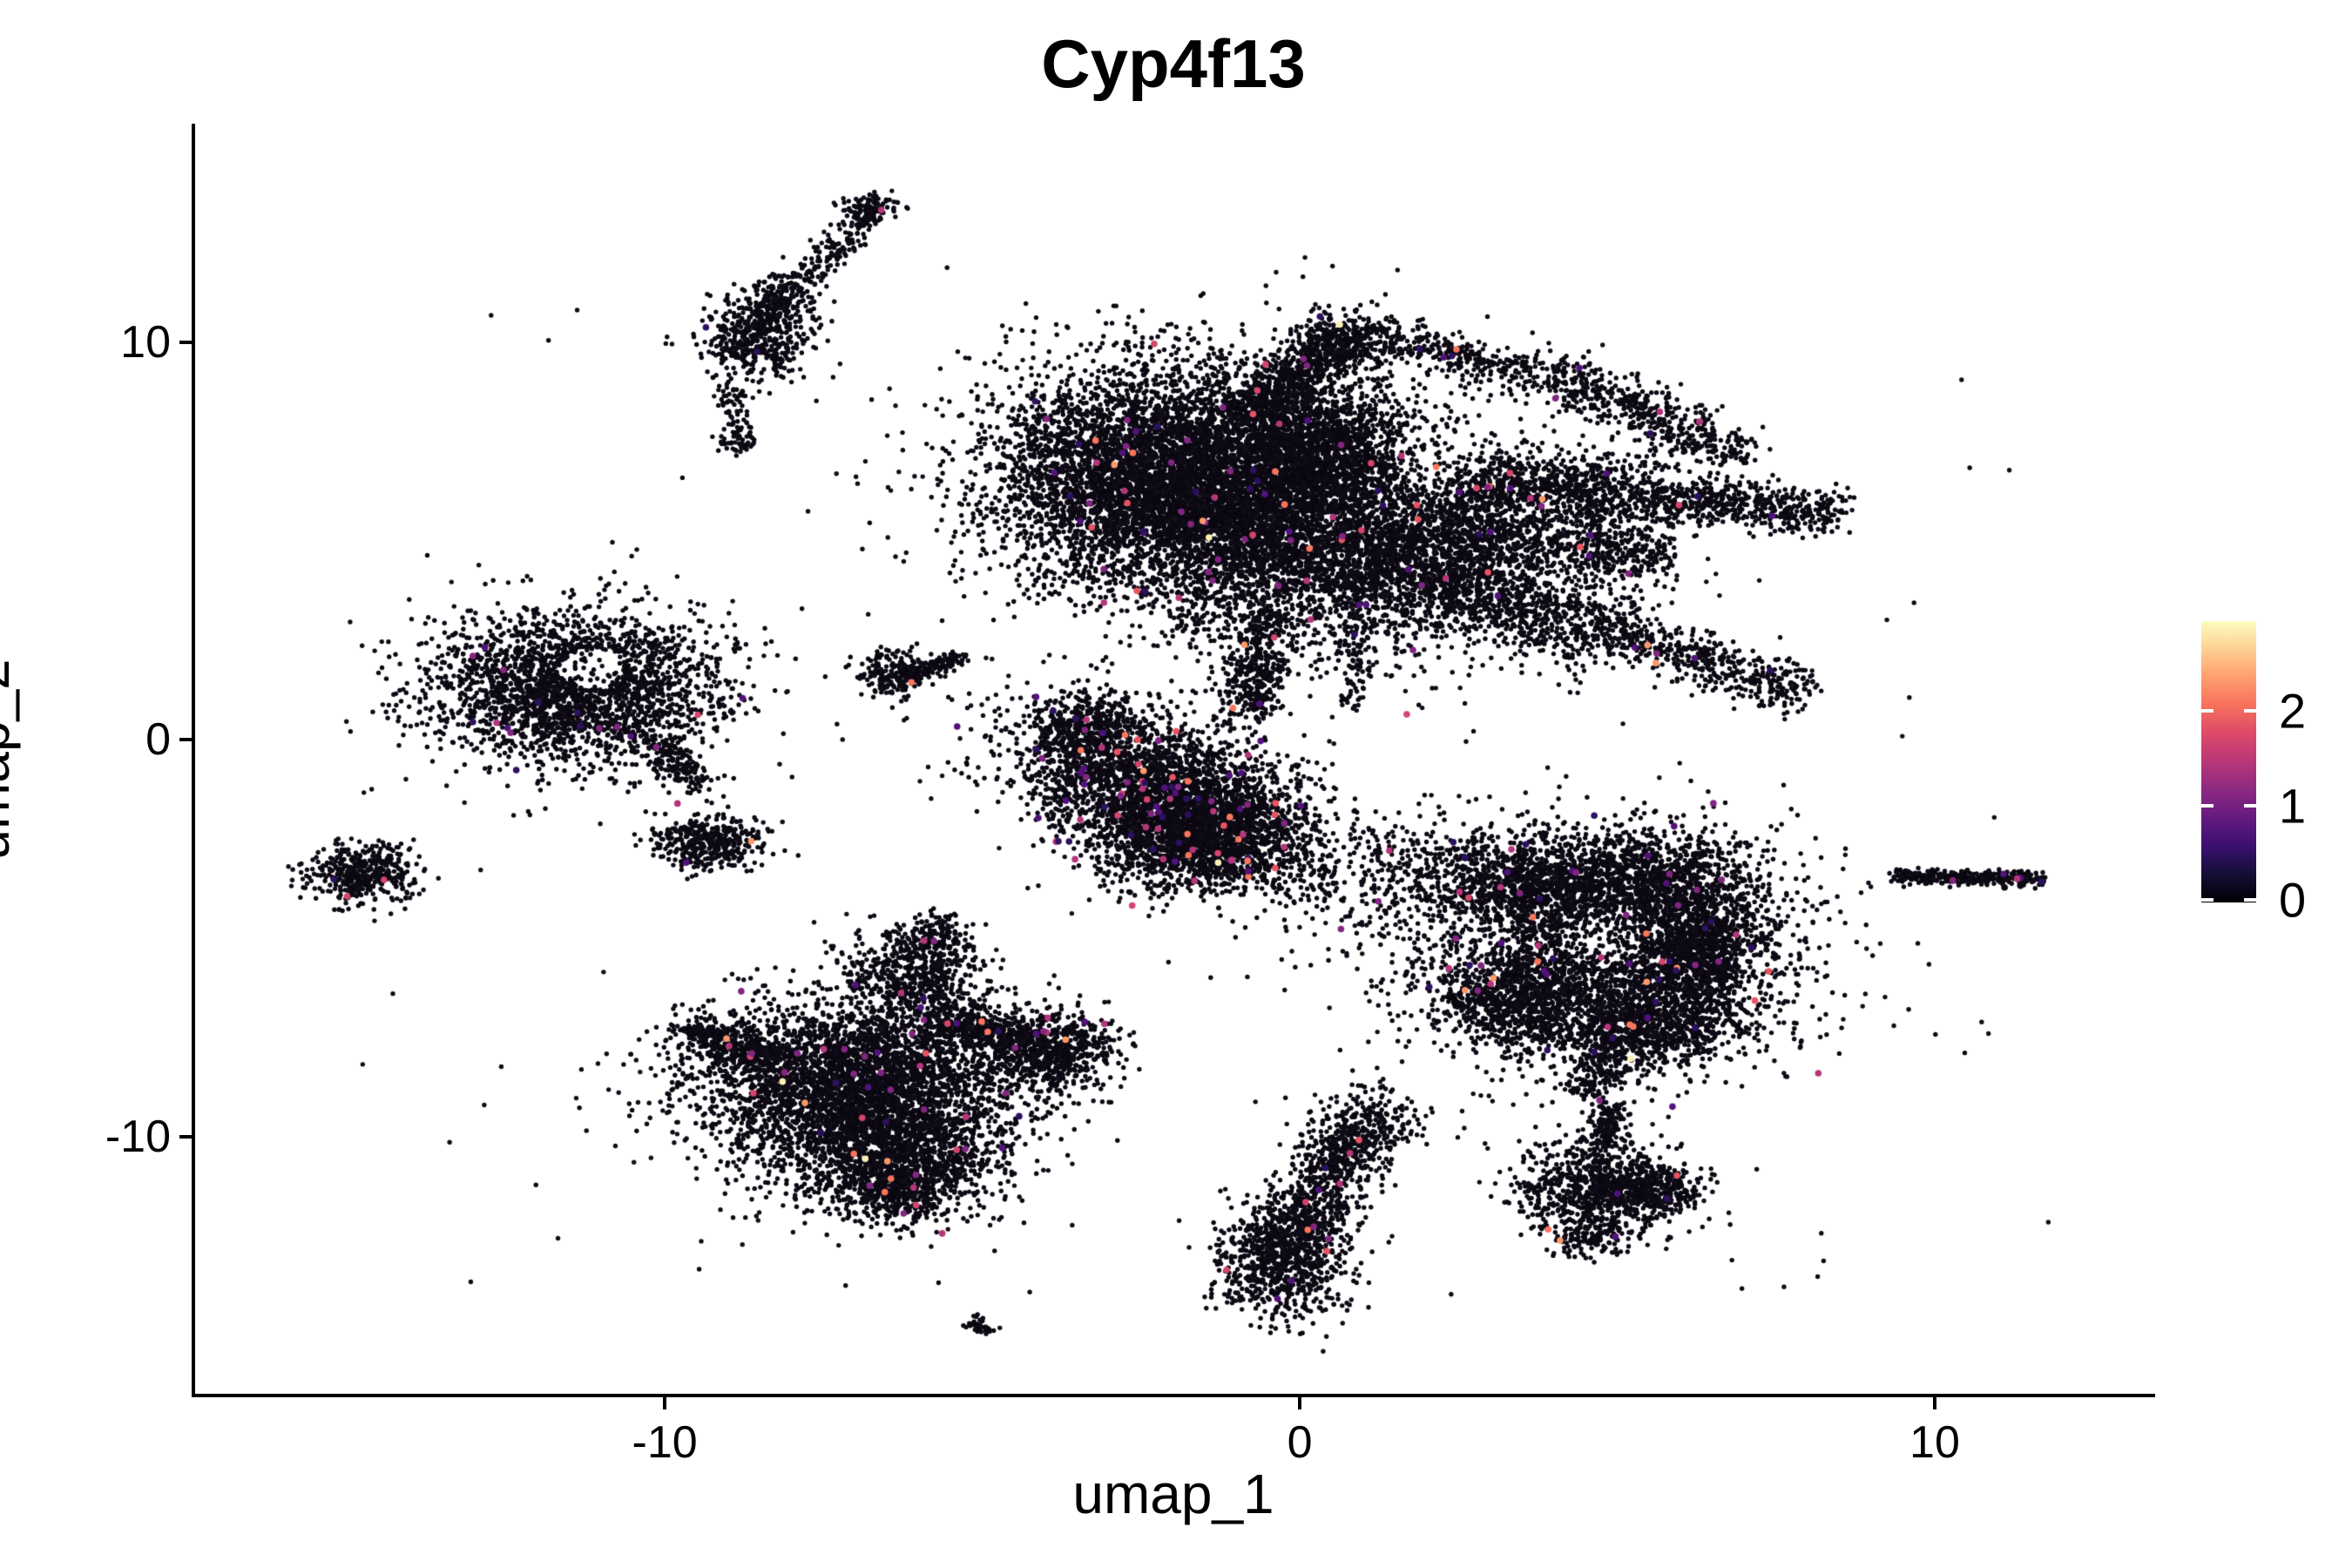  Describe the element at coordinates (1934, 1442) in the screenshot. I see `x-tick-label: 10` at that location.